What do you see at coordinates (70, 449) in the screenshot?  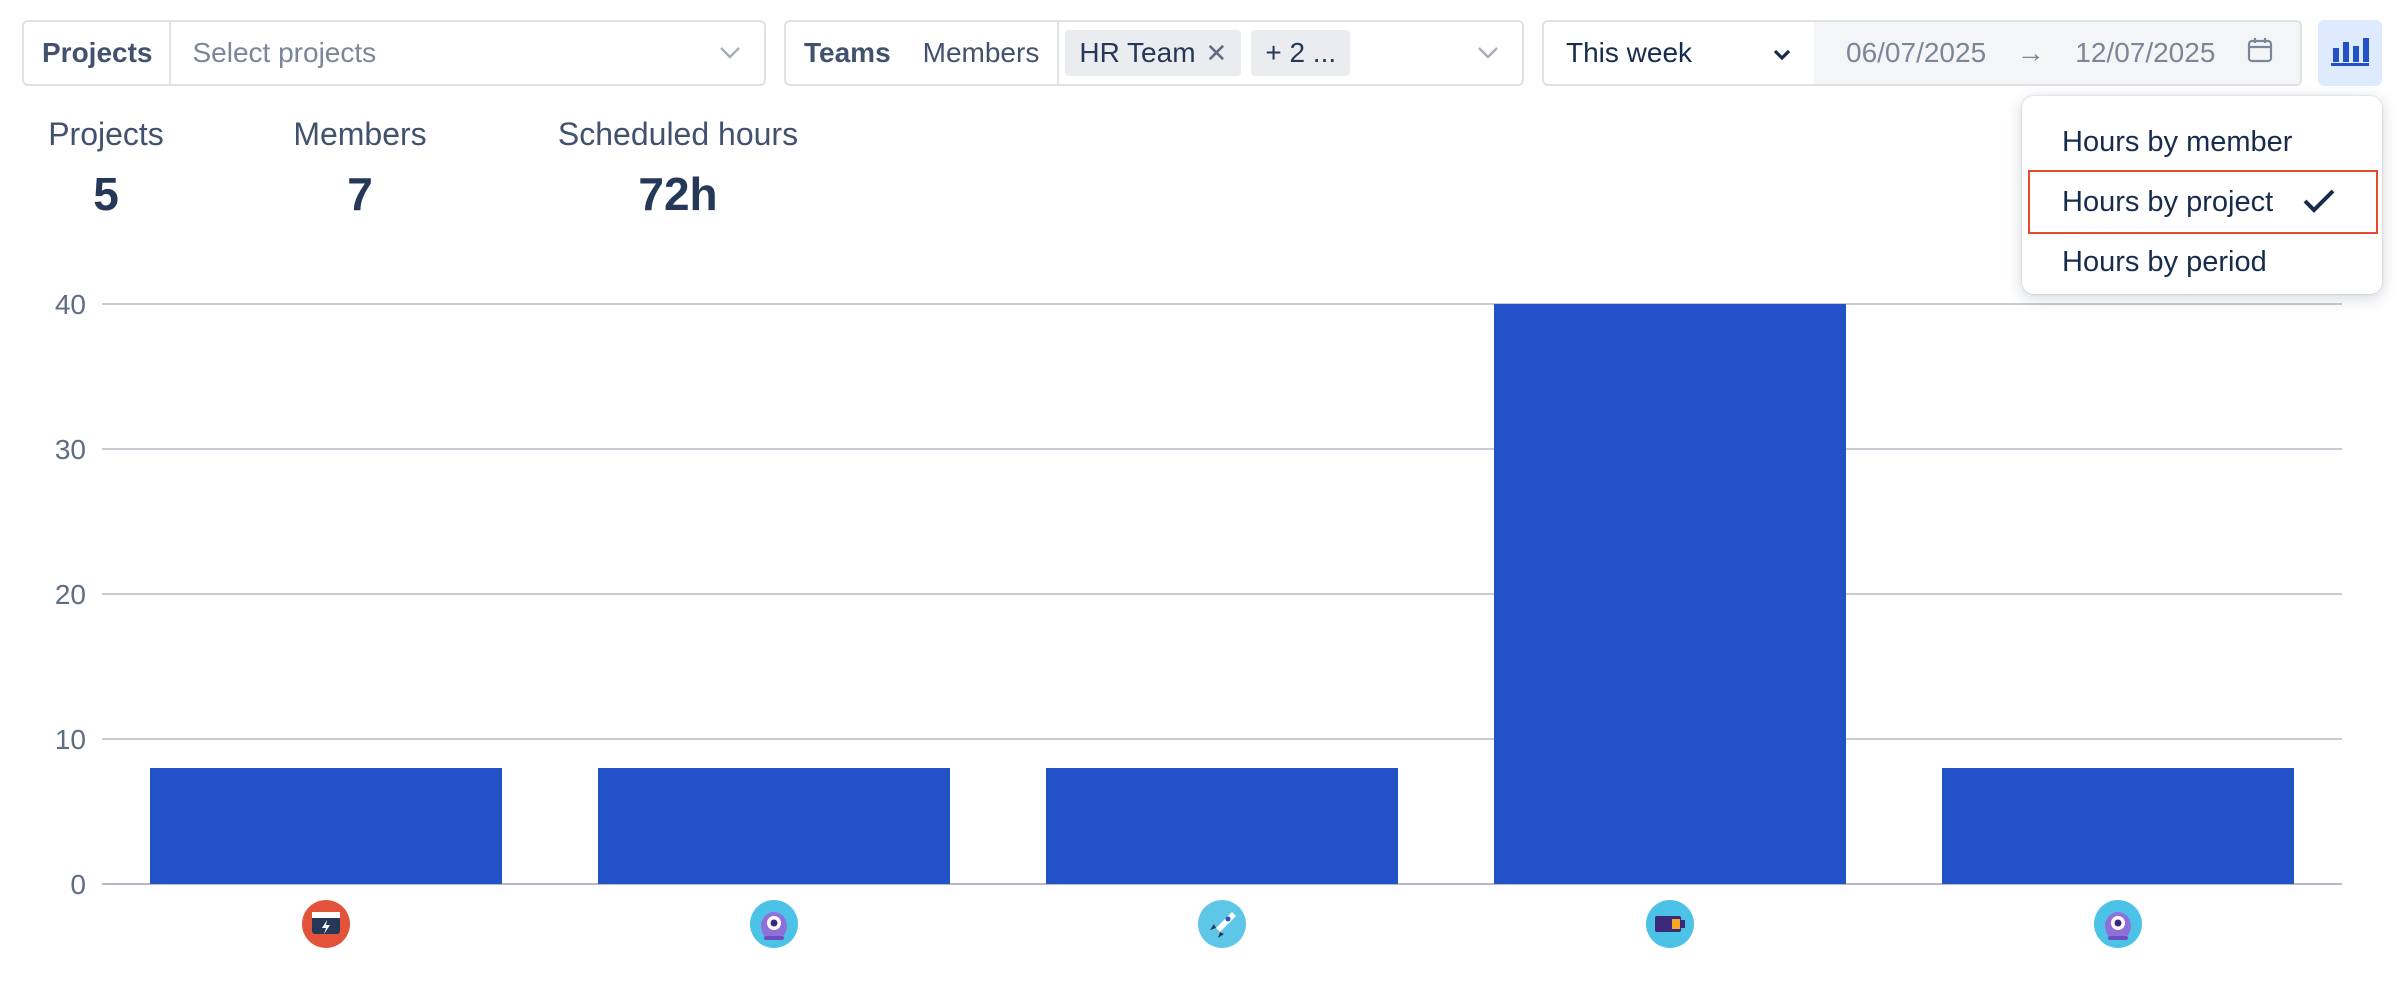 I see `y-tick-label: 30` at bounding box center [70, 449].